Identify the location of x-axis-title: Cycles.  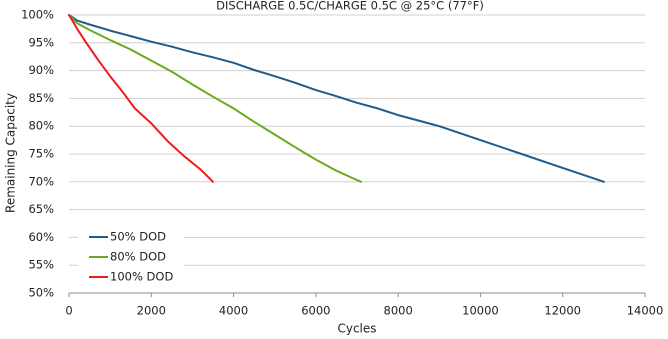
(356, 329).